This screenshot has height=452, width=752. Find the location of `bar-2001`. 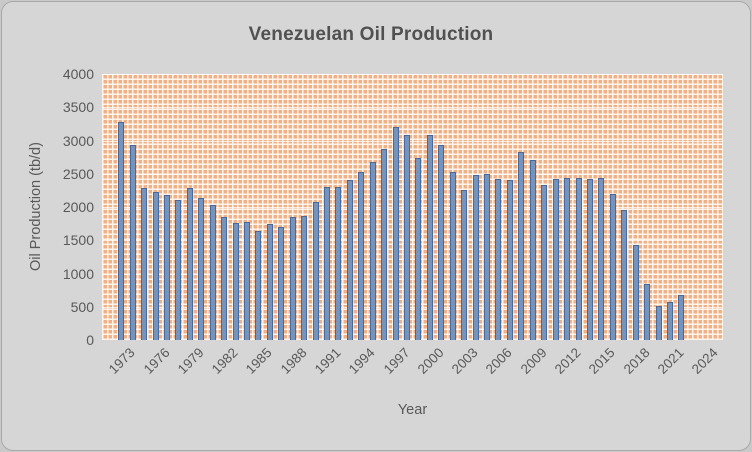

bar-2001 is located at coordinates (441, 242).